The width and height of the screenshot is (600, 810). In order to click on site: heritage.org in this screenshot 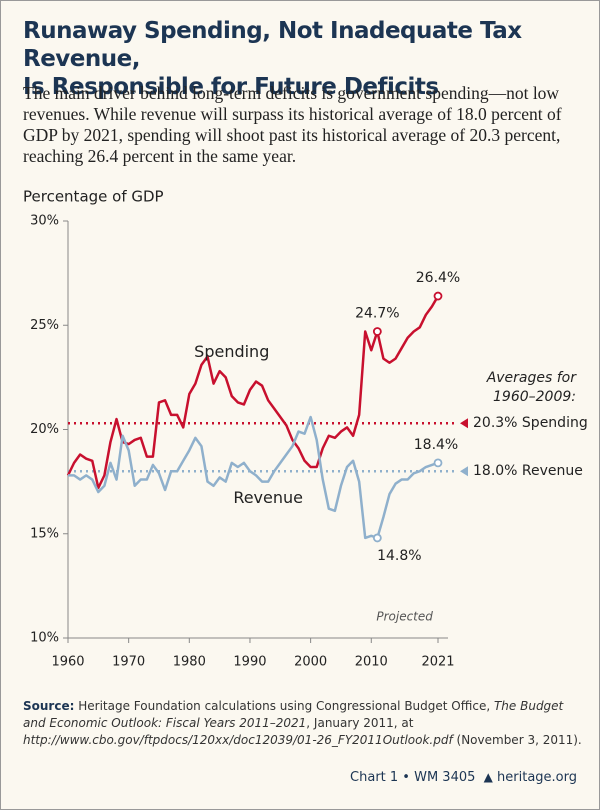, I will do `click(537, 777)`.